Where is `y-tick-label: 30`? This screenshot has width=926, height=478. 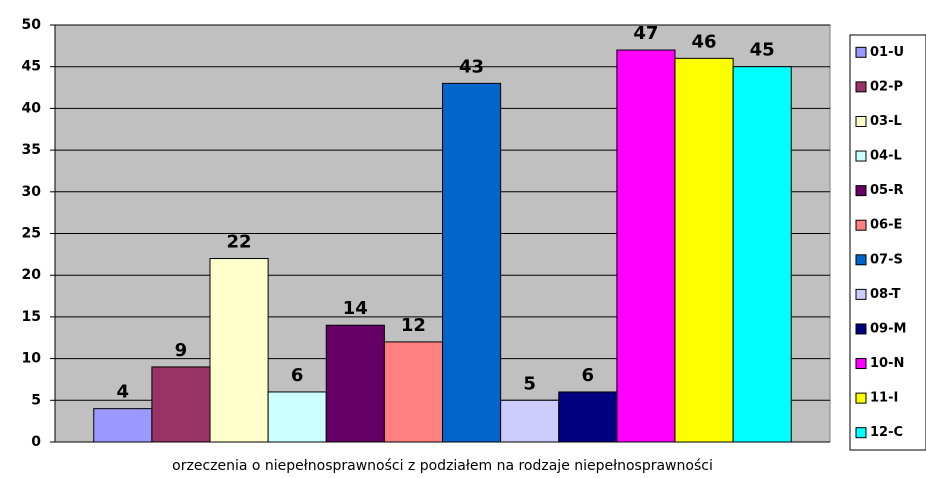
y-tick-label: 30 is located at coordinates (32, 192).